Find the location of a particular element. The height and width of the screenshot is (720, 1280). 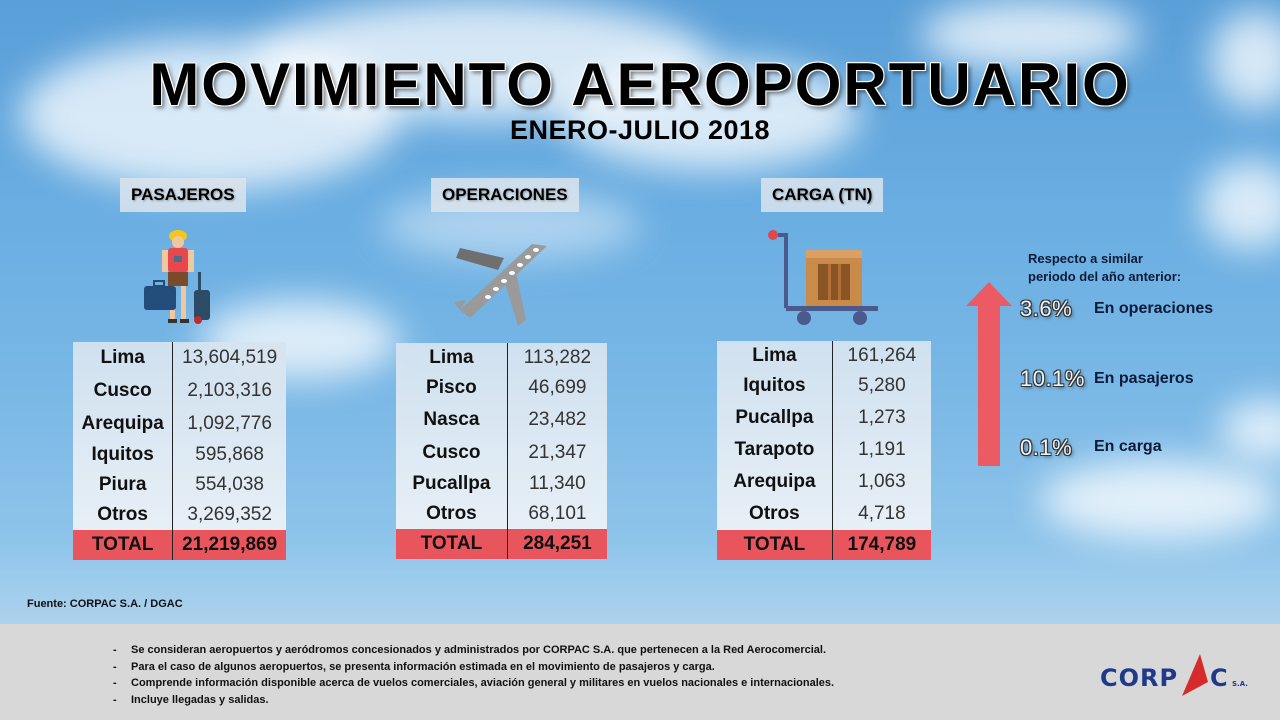

total-value: 21,219,869 is located at coordinates (229, 545).